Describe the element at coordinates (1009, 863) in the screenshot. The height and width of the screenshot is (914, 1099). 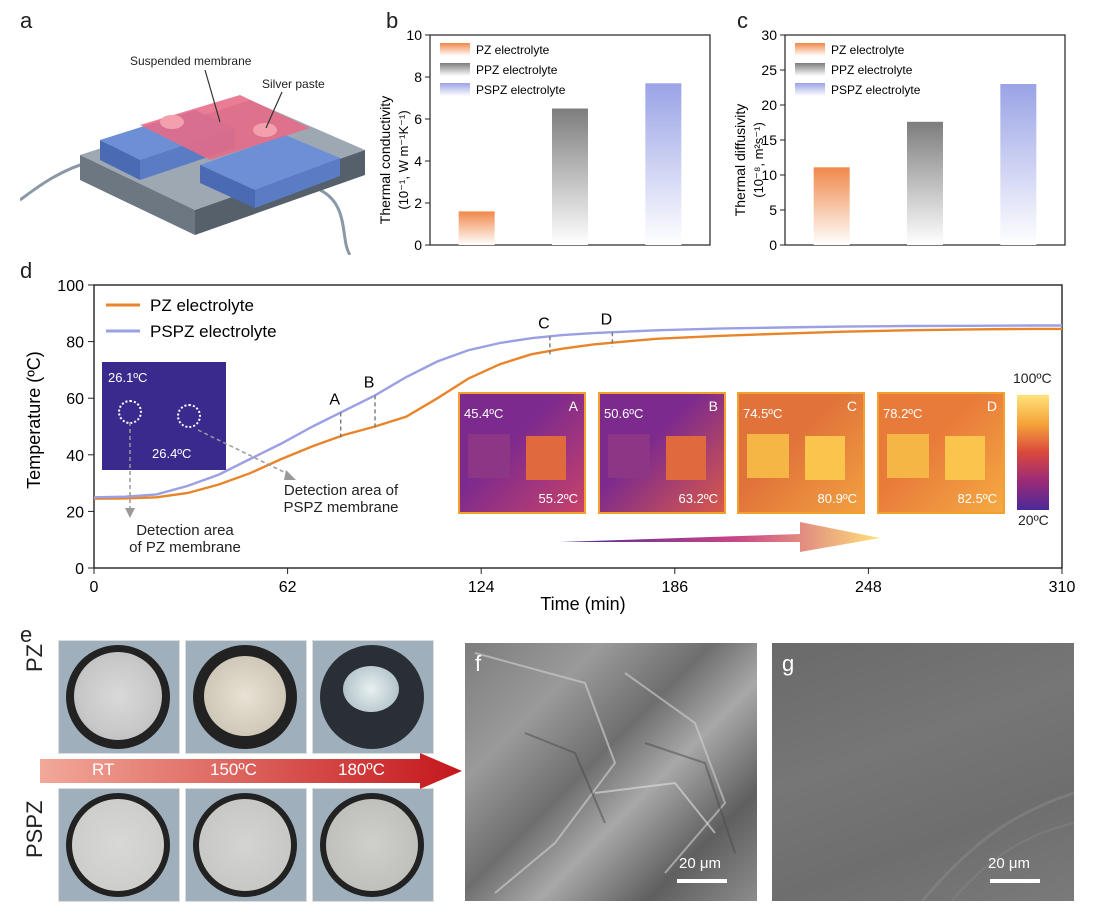
I see `scale-text-g: 20 μm` at that location.